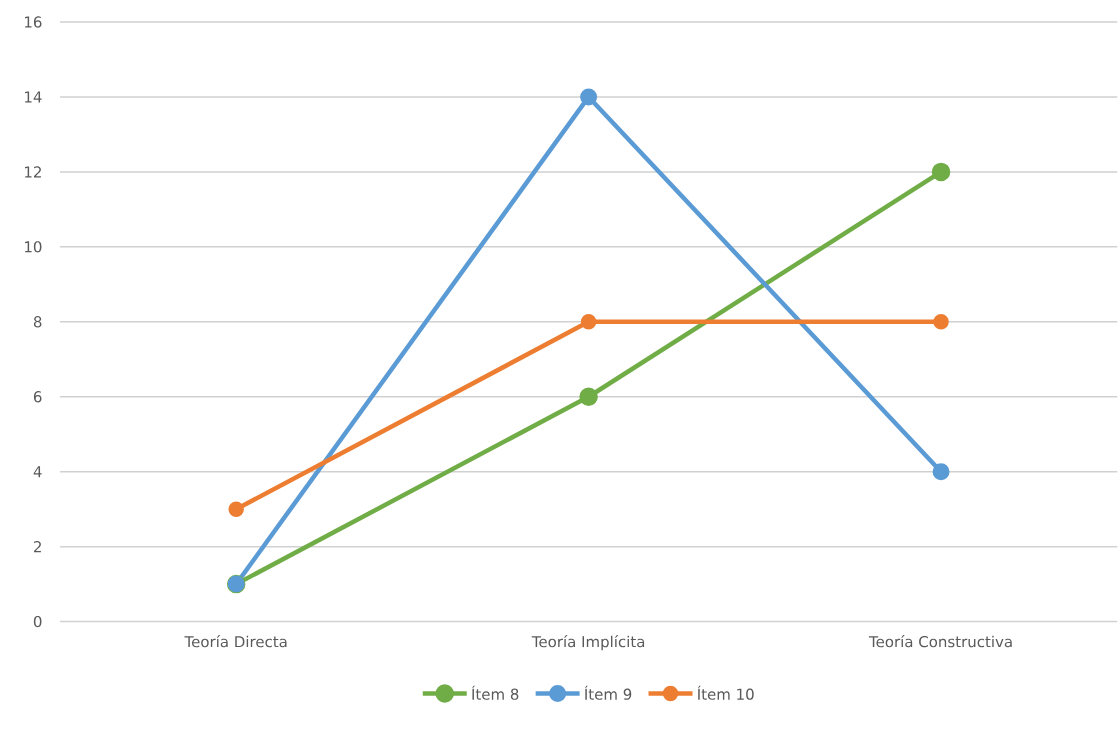  What do you see at coordinates (33, 172) in the screenshot?
I see `y-tick-label: 12` at bounding box center [33, 172].